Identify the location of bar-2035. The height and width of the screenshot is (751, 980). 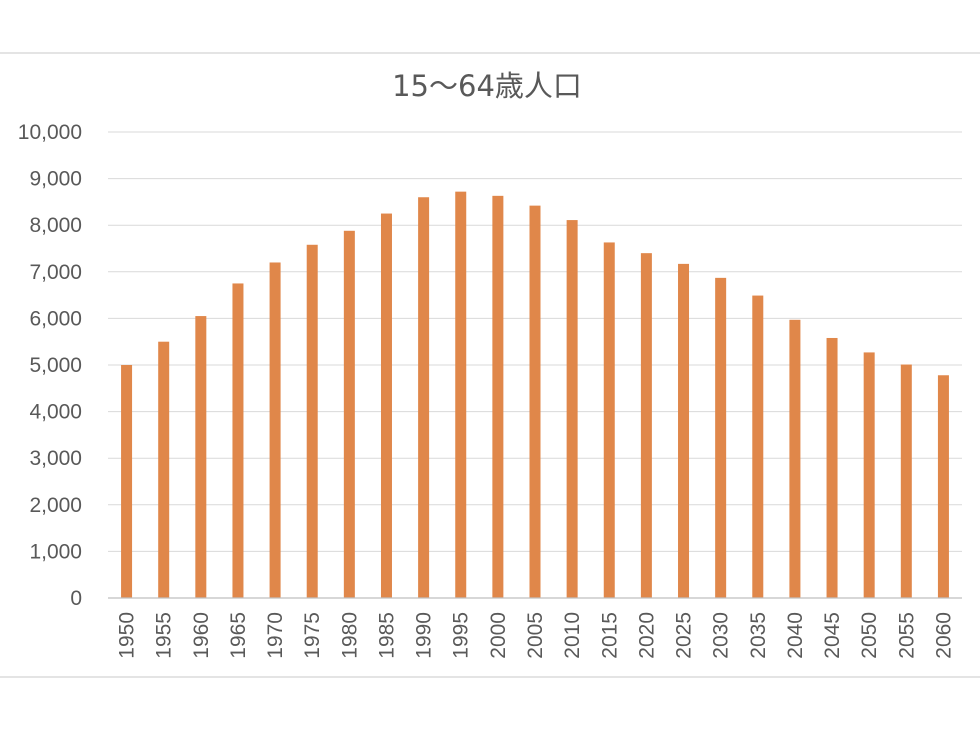
(758, 446).